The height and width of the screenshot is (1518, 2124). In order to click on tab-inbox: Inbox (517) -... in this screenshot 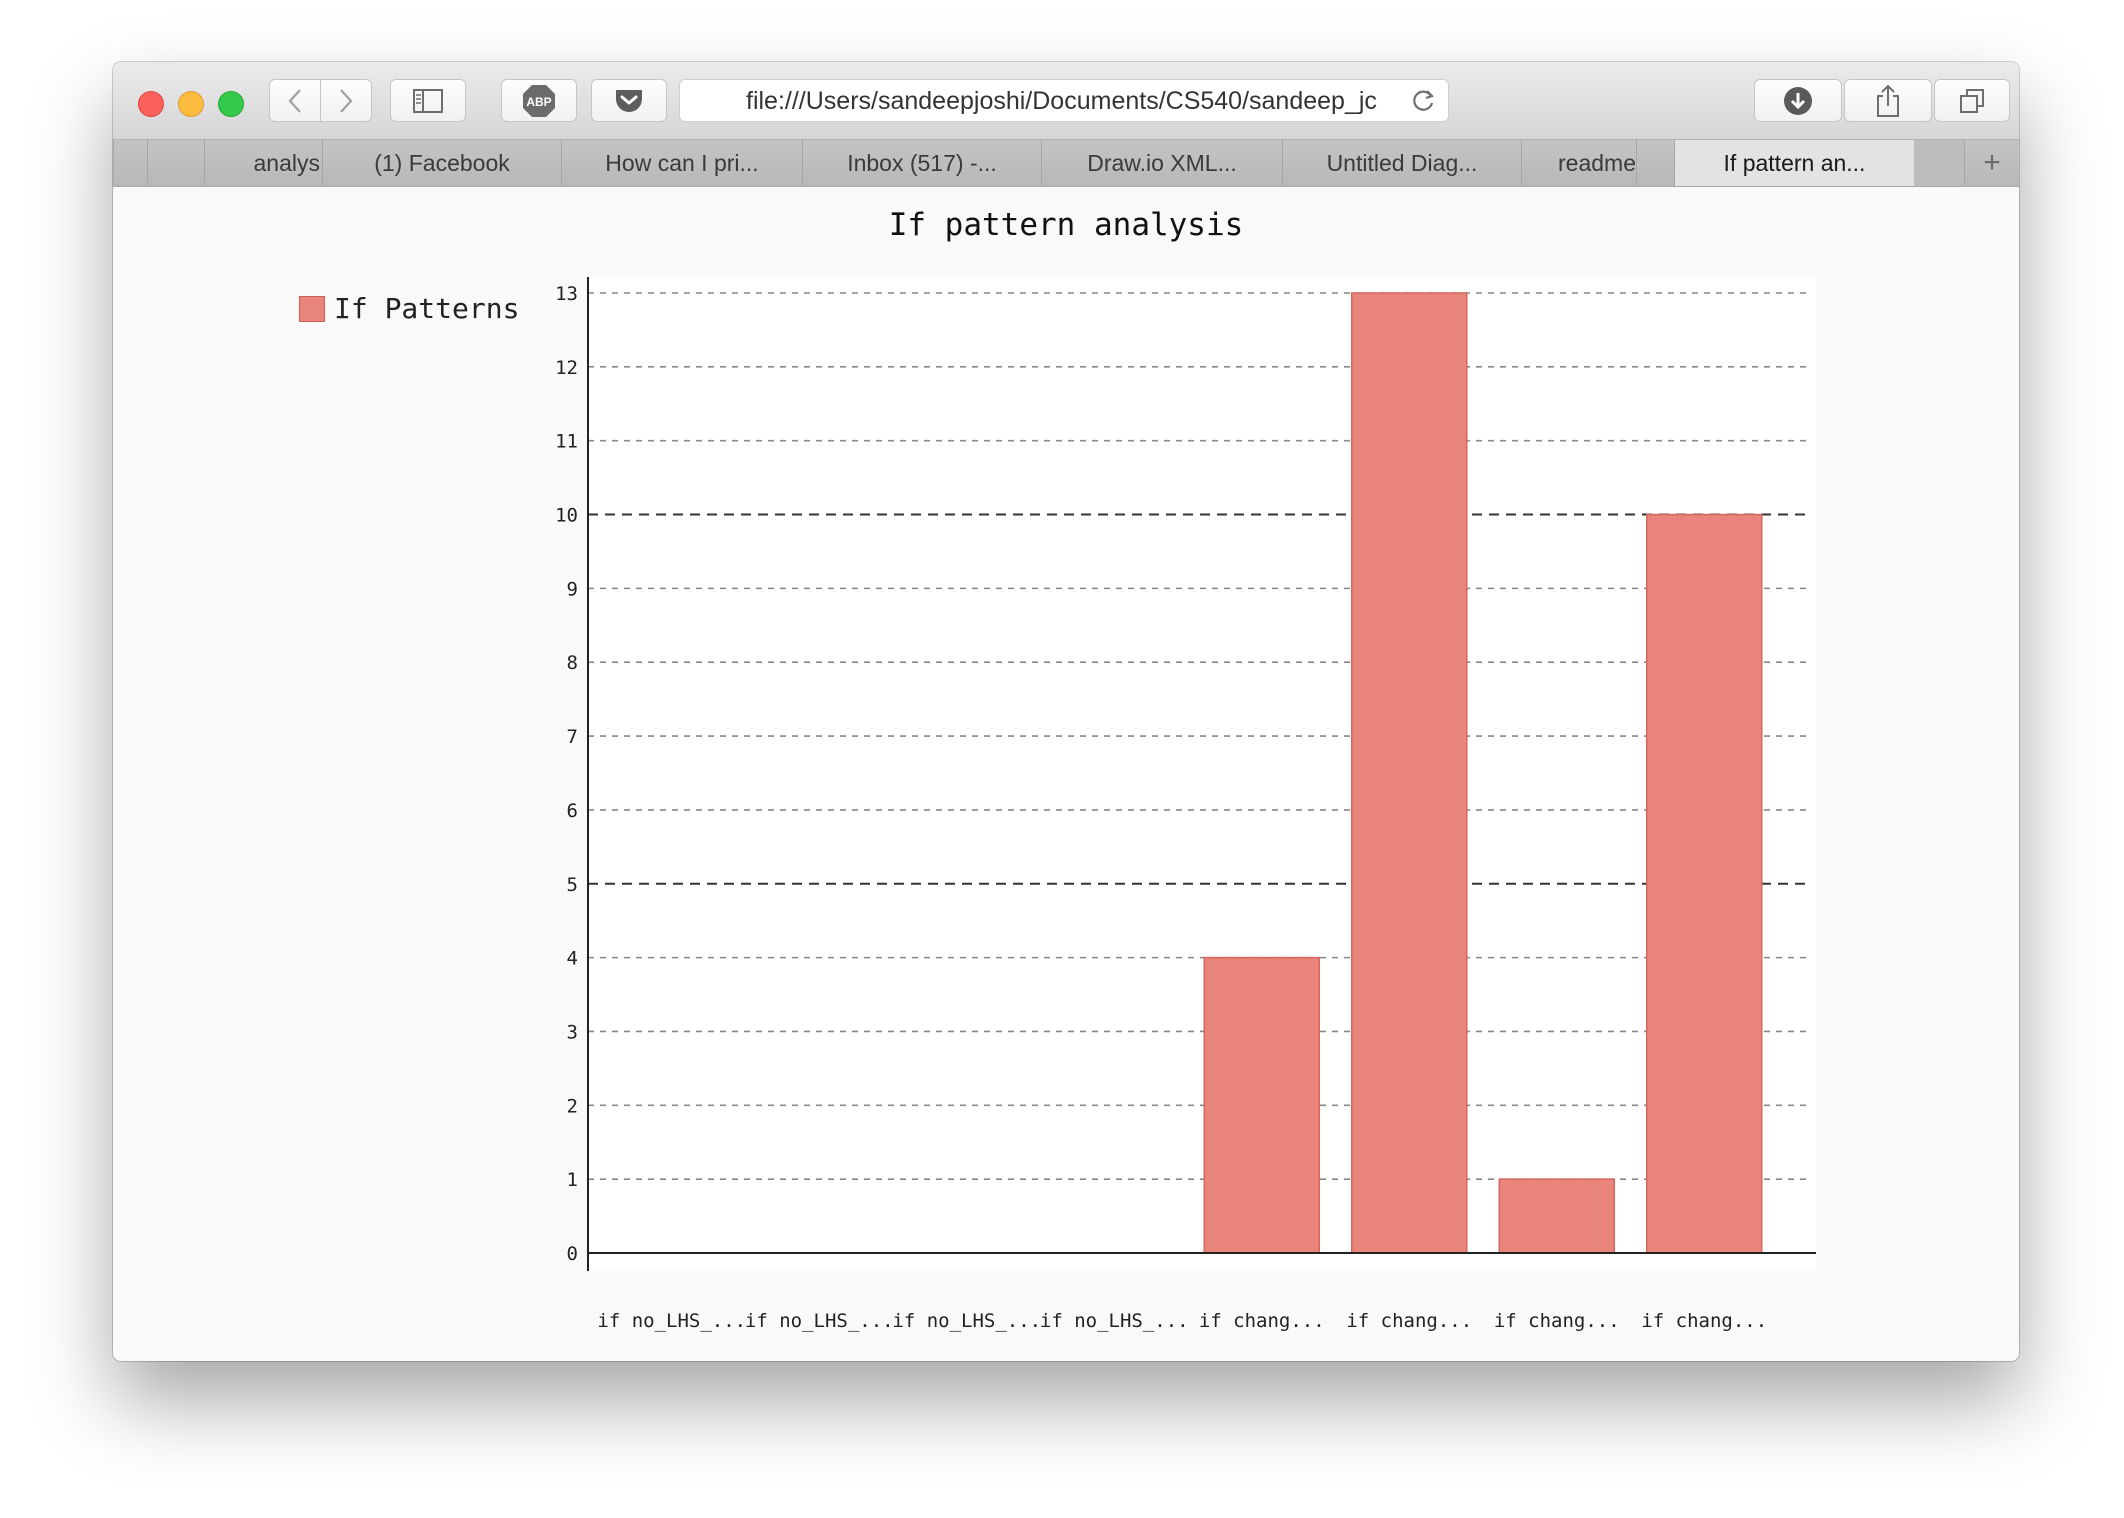, I will do `click(921, 163)`.